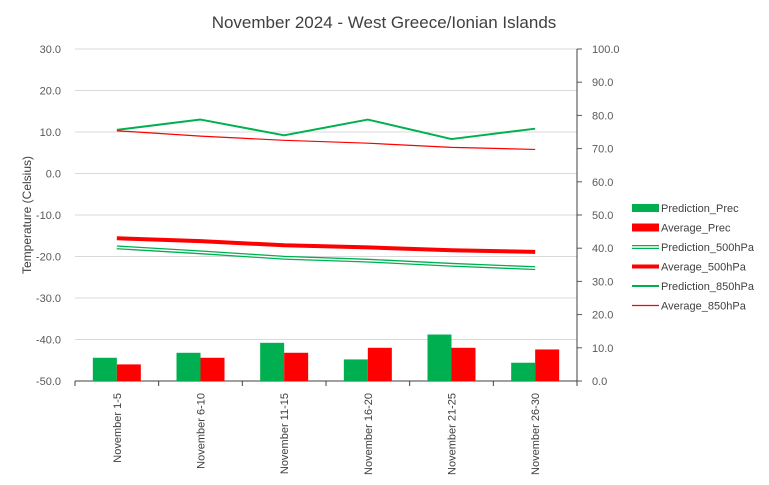  What do you see at coordinates (48, 299) in the screenshot?
I see `y-left-tick-label: -30.0` at bounding box center [48, 299].